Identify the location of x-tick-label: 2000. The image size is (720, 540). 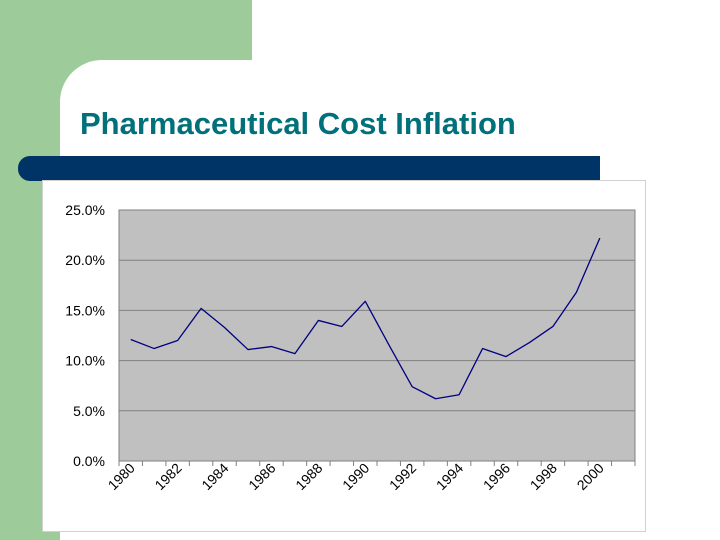
(590, 476).